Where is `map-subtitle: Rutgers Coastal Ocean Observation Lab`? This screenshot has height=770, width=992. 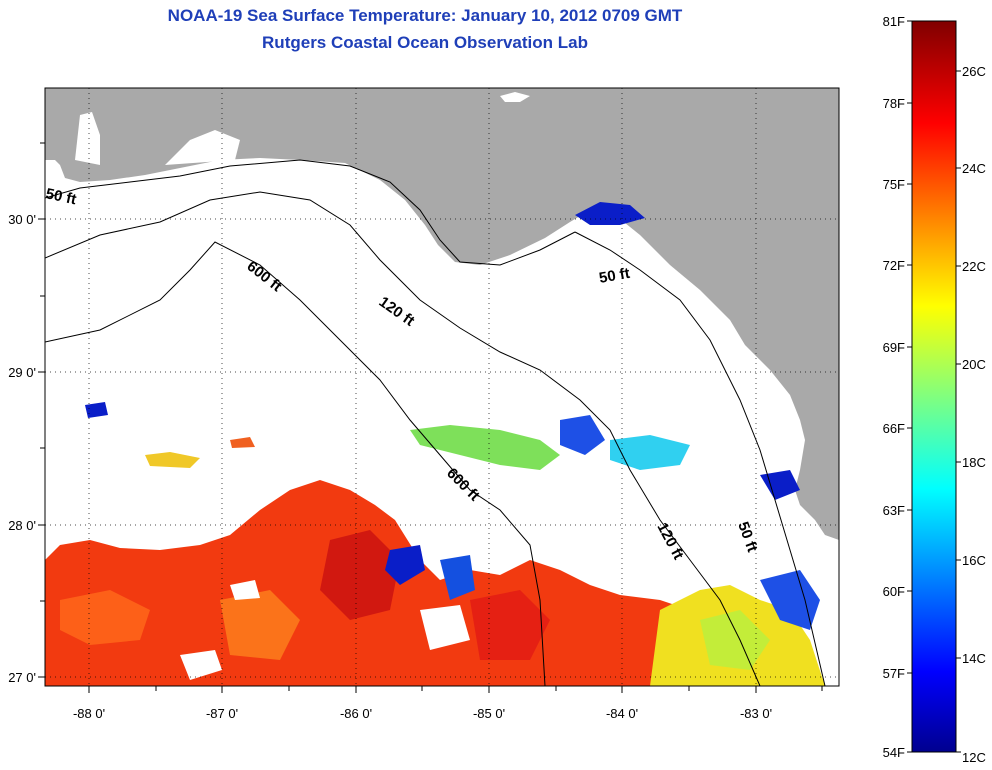
map-subtitle: Rutgers Coastal Ocean Observation Lab is located at coordinates (425, 42).